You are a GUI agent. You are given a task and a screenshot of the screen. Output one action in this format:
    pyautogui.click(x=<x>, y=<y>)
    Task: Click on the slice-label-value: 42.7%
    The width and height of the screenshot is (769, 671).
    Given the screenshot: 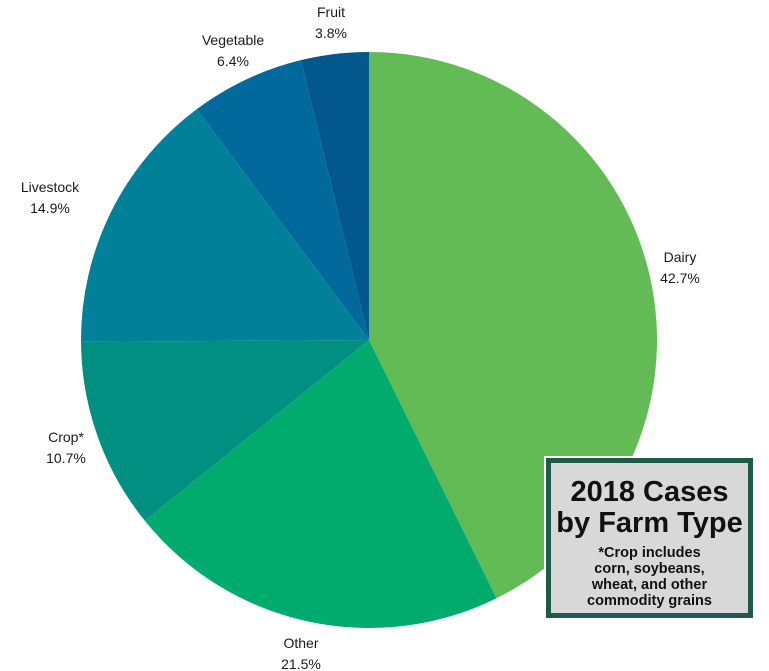 What is the action you would take?
    pyautogui.click(x=680, y=278)
    